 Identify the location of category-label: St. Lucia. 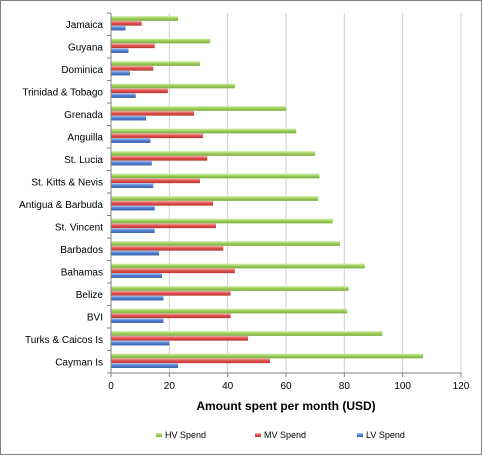
(83, 160).